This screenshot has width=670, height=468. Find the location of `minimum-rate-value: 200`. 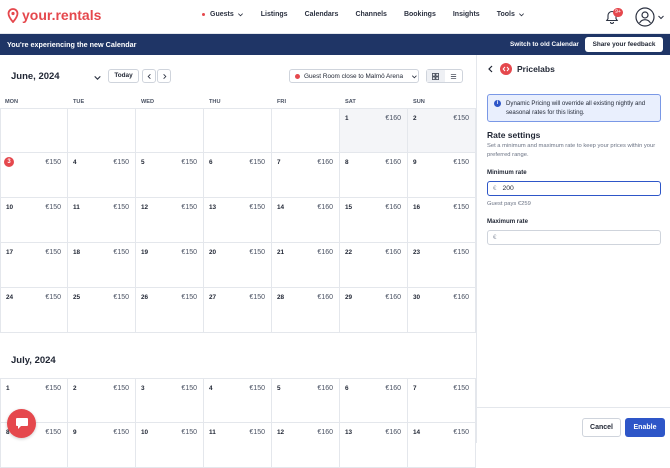

minimum-rate-value: 200 is located at coordinates (508, 188).